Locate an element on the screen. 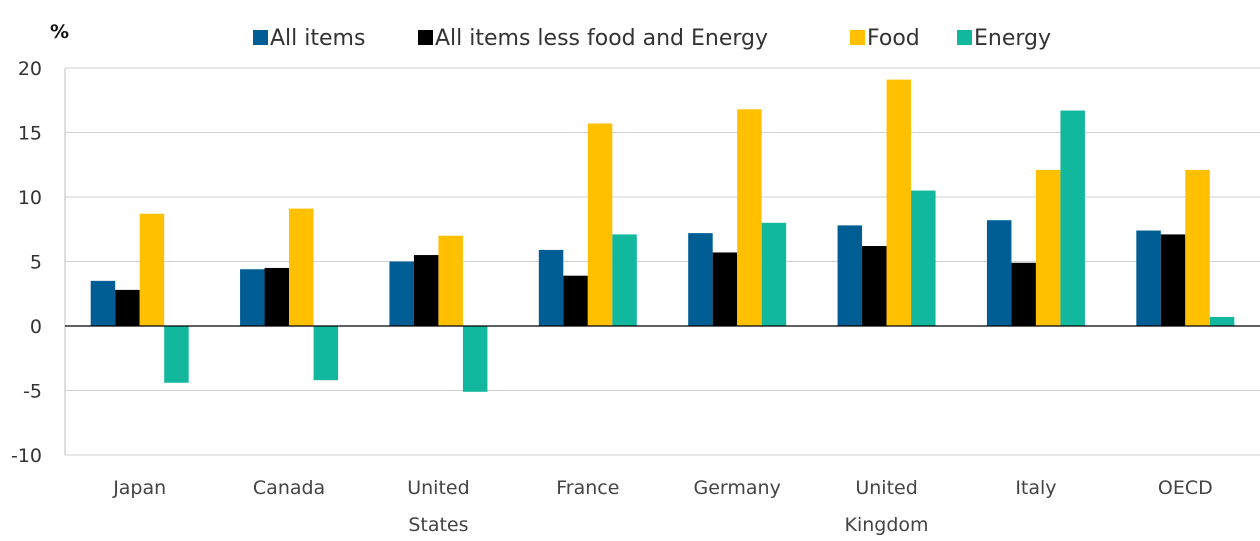 This screenshot has width=1260, height=541. legend-item: Energy is located at coordinates (1004, 38).